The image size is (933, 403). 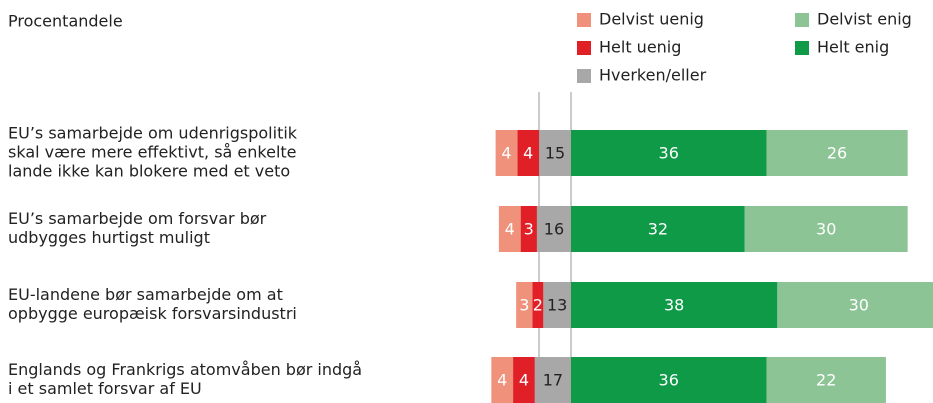 I want to click on value-label: 17, so click(x=553, y=380).